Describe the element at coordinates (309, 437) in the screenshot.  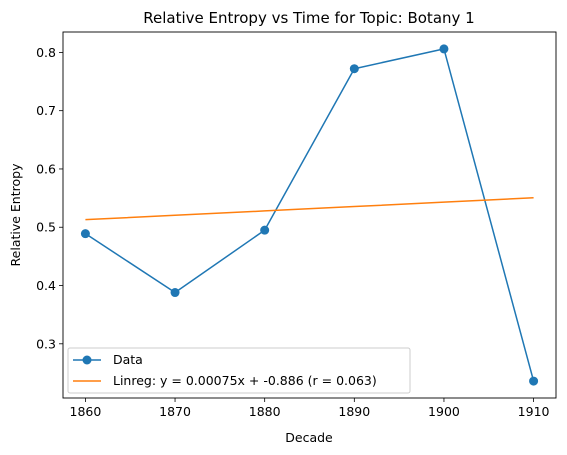
I see `x-axis-label: Decade` at that location.